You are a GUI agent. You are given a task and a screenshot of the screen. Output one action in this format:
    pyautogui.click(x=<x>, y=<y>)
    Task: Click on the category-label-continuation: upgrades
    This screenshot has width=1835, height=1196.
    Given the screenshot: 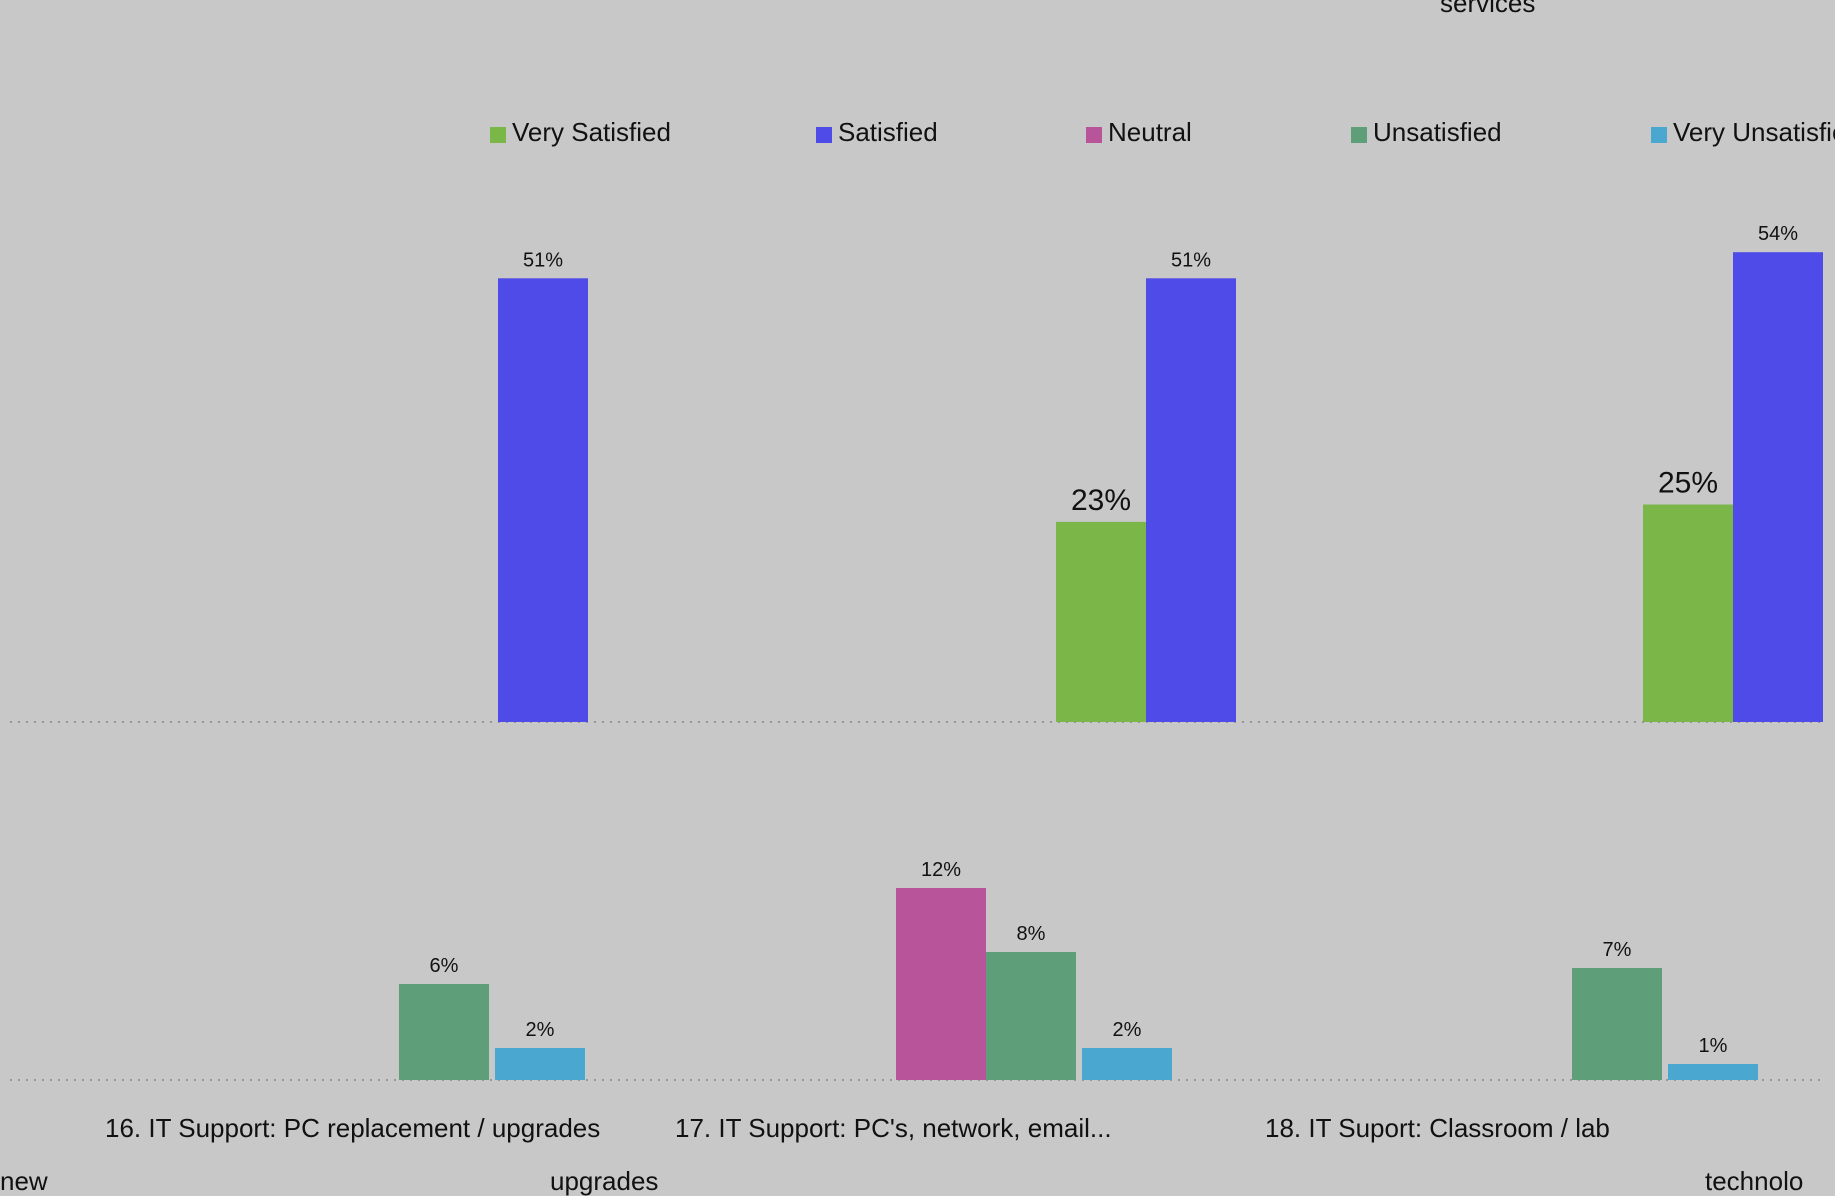 What is the action you would take?
    pyautogui.click(x=604, y=1181)
    